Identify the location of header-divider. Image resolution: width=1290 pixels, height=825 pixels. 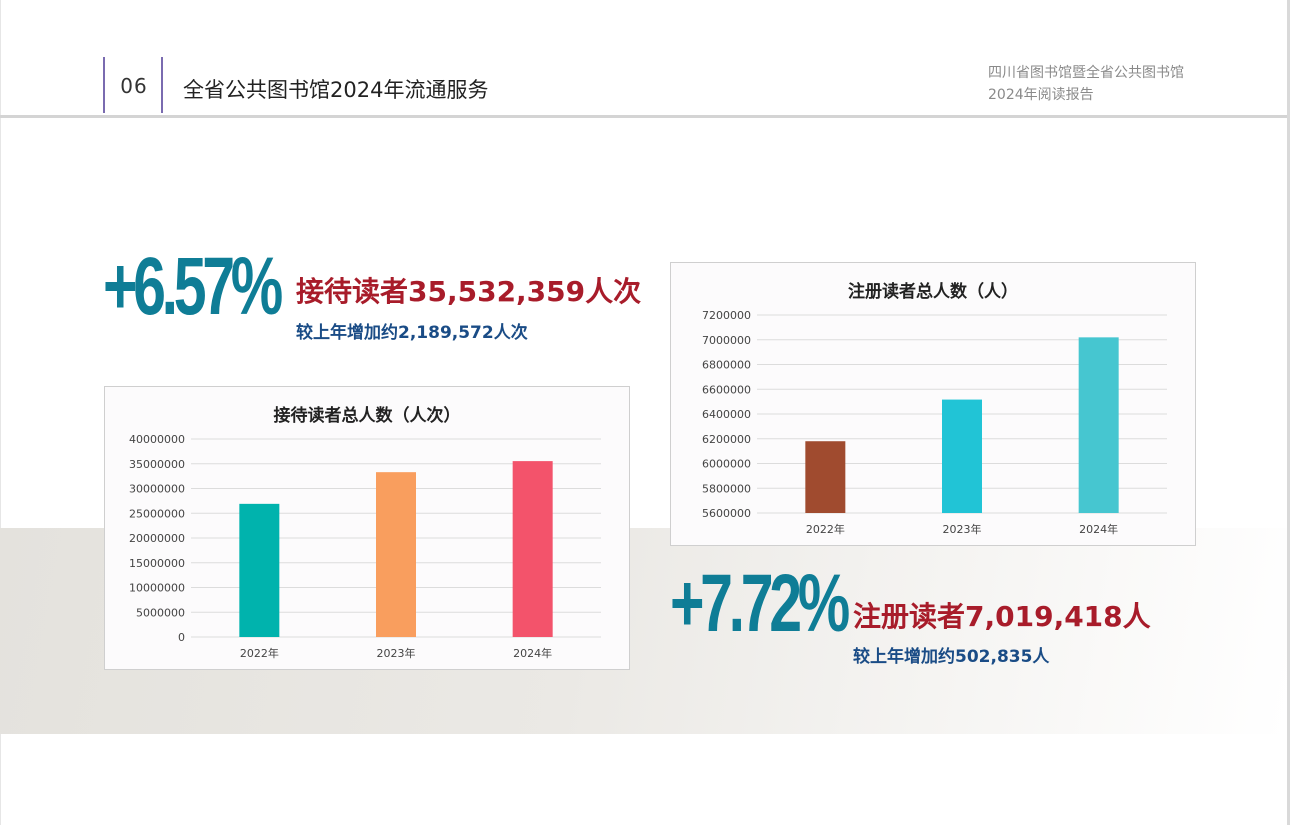
(643, 116).